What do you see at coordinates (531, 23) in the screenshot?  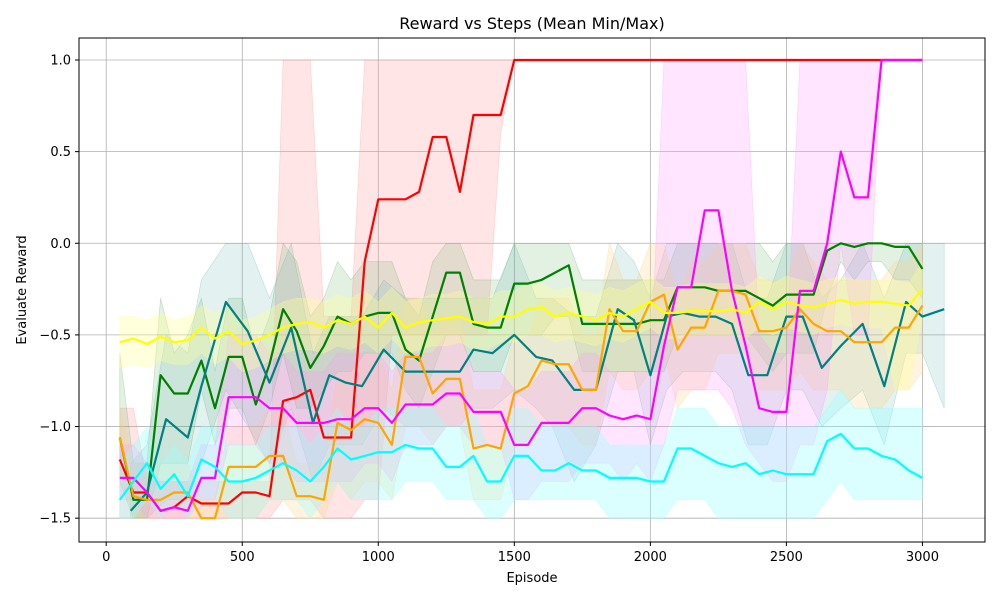 I see `chart-title: Reward vs Steps (Mean Min/Max)` at bounding box center [531, 23].